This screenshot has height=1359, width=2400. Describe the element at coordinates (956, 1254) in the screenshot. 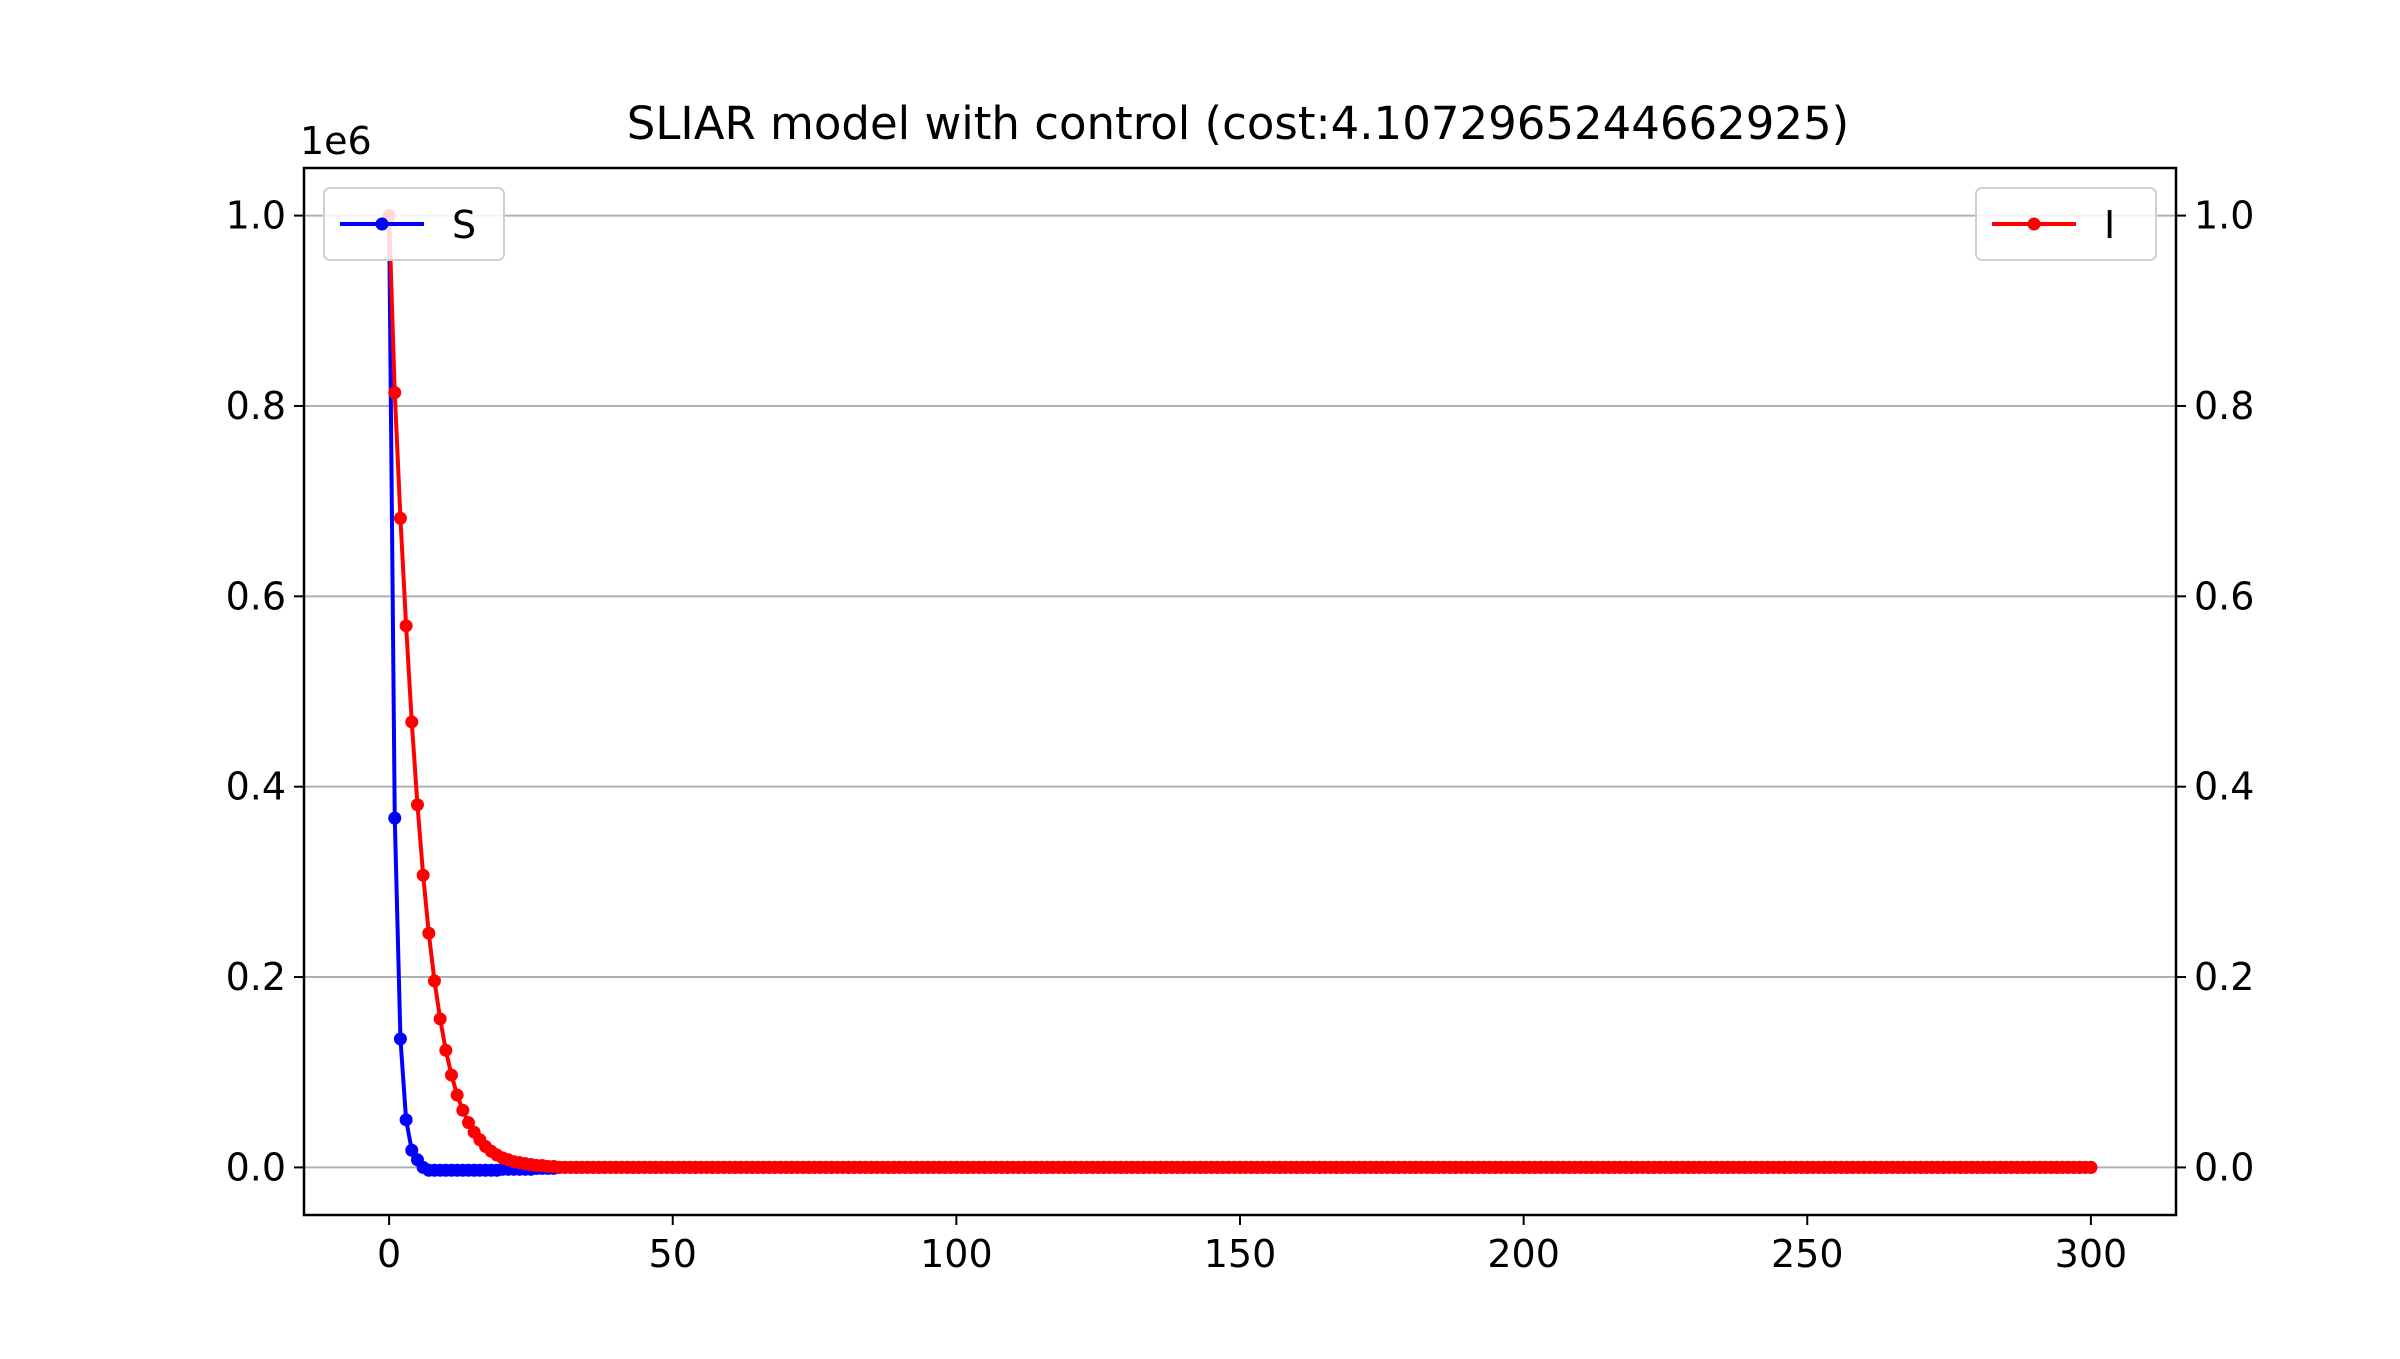

I see `x-tick-label: 100` at that location.